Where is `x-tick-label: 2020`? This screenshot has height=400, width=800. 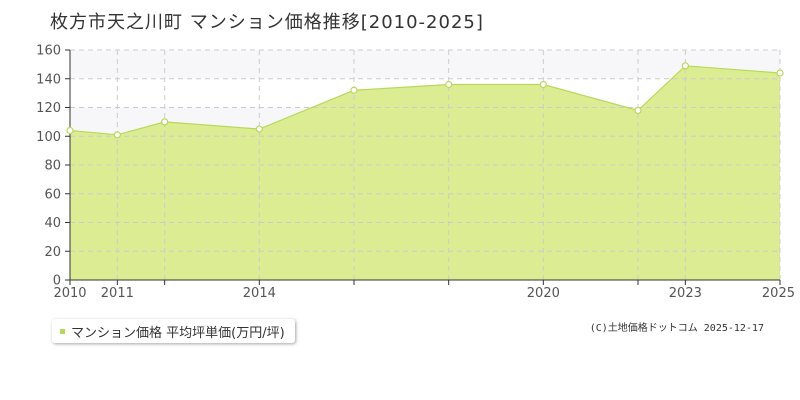
x-tick-label: 2020 is located at coordinates (543, 293).